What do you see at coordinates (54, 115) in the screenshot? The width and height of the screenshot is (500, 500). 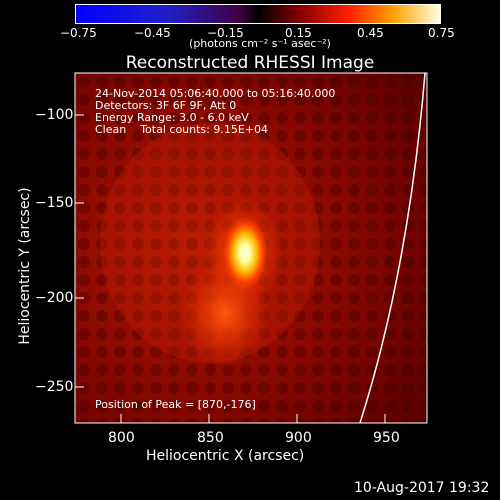 I see `y-tick-label: −100` at bounding box center [54, 115].